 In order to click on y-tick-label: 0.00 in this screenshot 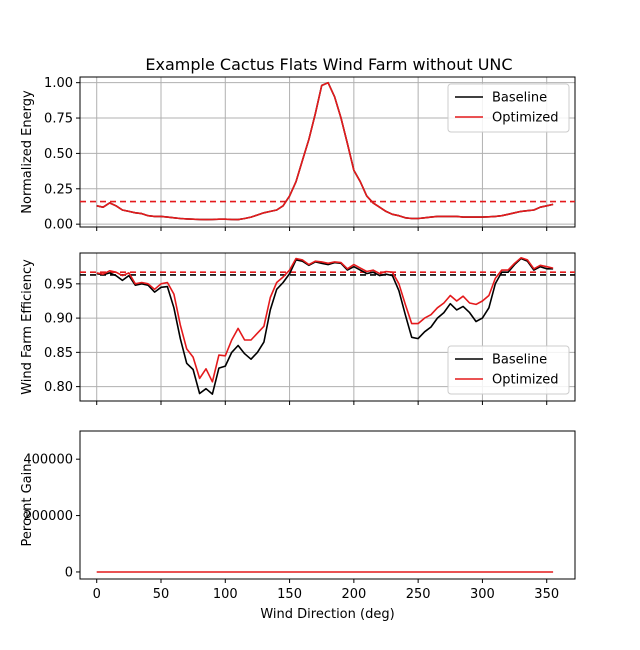, I will do `click(58, 225)`.